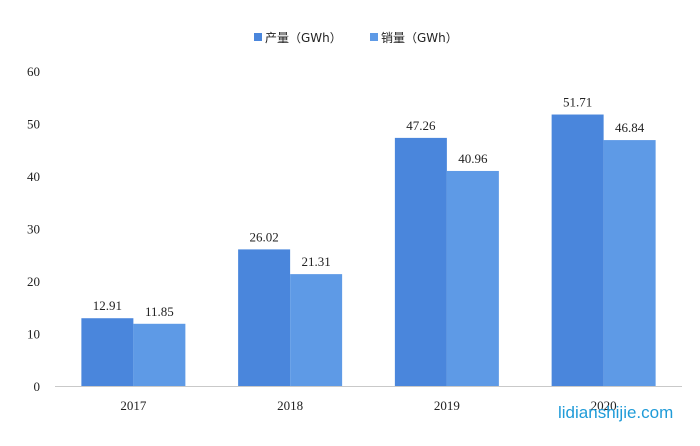  What do you see at coordinates (290, 405) in the screenshot?
I see `x-tick-label: 2018` at bounding box center [290, 405].